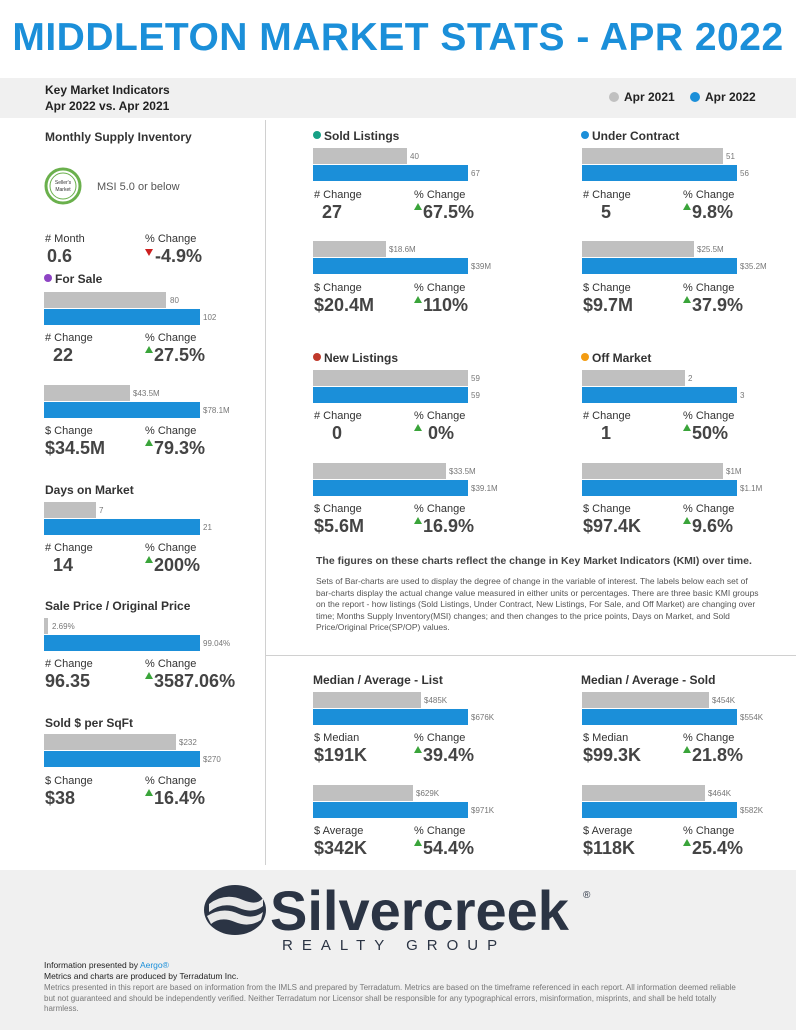  What do you see at coordinates (101, 510) in the screenshot?
I see `dom-prev: 7` at bounding box center [101, 510].